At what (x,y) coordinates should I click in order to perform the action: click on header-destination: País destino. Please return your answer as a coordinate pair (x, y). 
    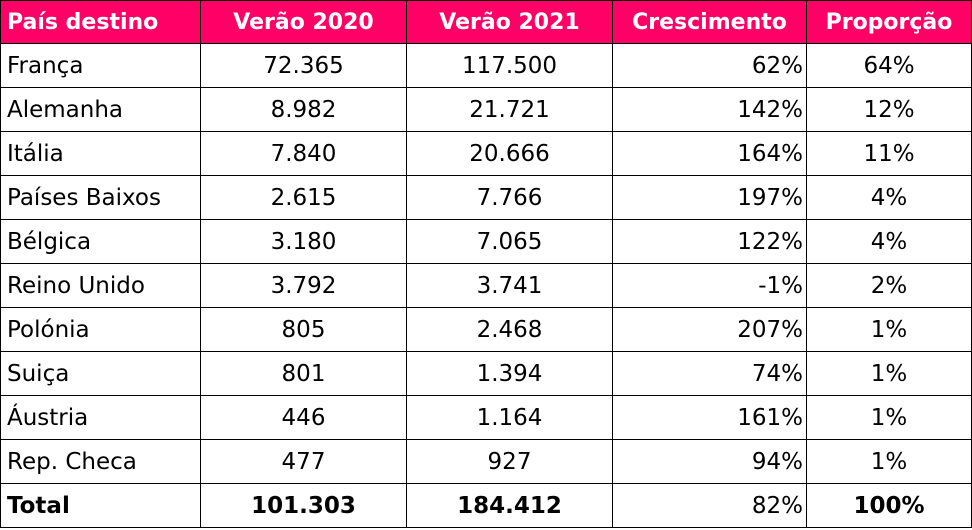
    Looking at the image, I should click on (100, 22).